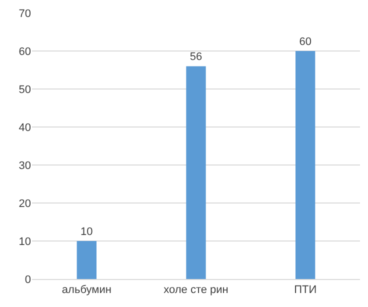 This screenshot has height=307, width=368. Describe the element at coordinates (305, 290) in the screenshot. I see `x-tick-label: ПТИ` at that location.